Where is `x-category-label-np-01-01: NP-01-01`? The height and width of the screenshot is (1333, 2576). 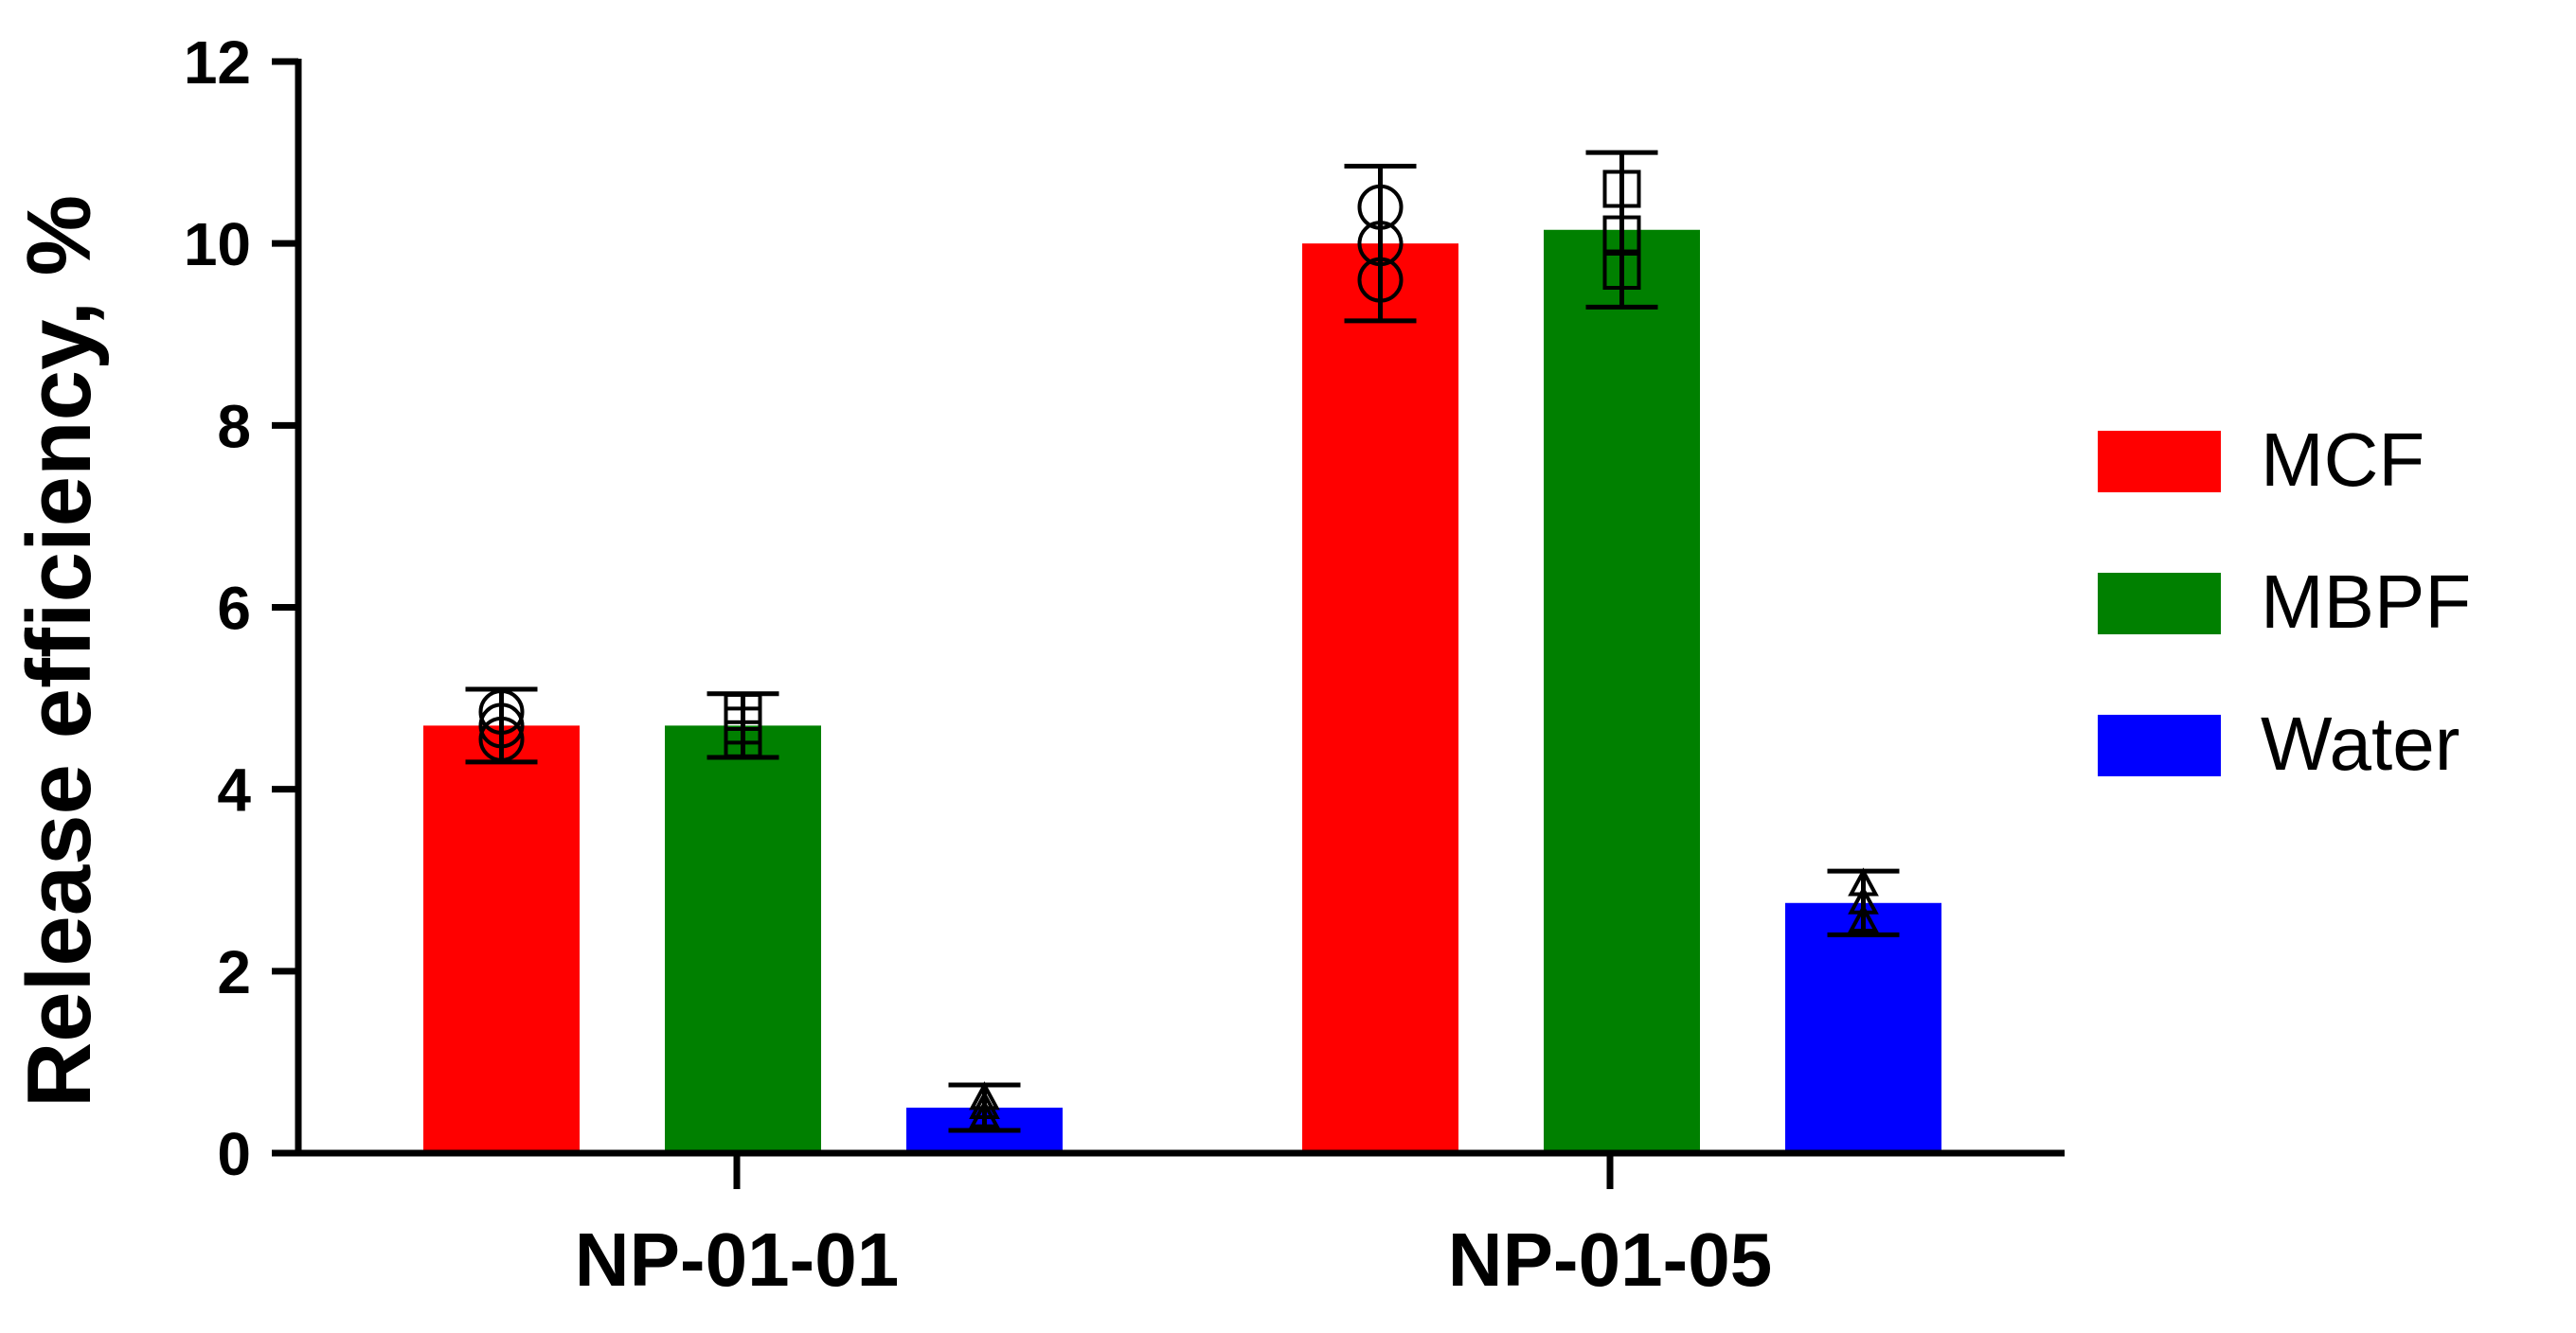 x-category-label-np-01-01: NP-01-01 is located at coordinates (737, 1259).